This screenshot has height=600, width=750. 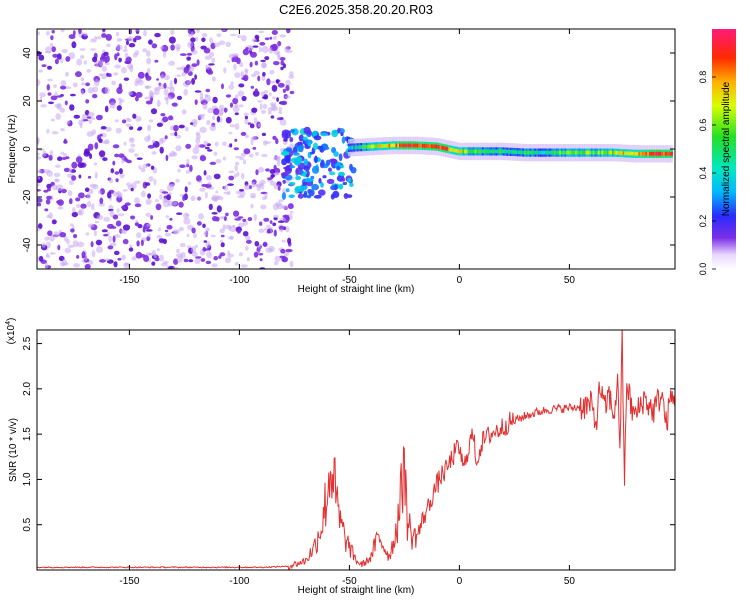 What do you see at coordinates (129, 581) in the screenshot?
I see `snr-x-tick-label: -150` at bounding box center [129, 581].